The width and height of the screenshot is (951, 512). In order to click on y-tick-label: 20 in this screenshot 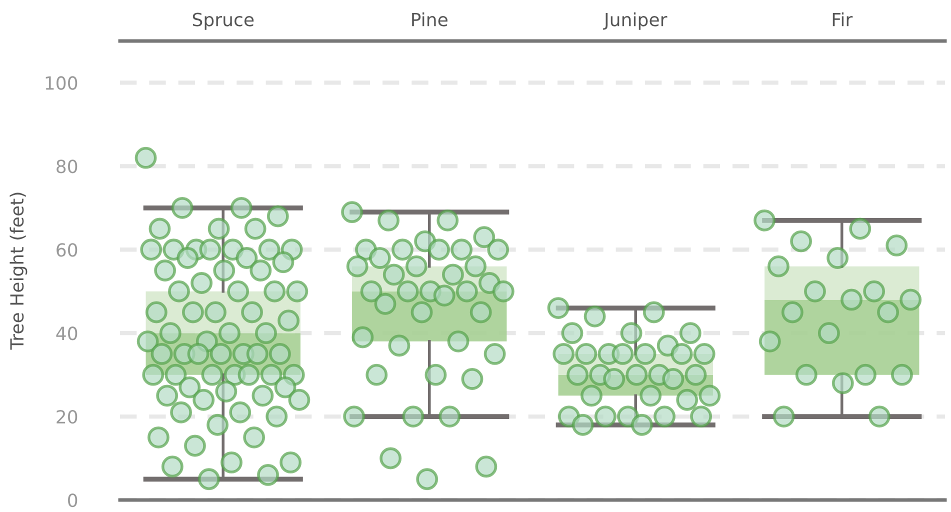, I will do `click(67, 417)`.